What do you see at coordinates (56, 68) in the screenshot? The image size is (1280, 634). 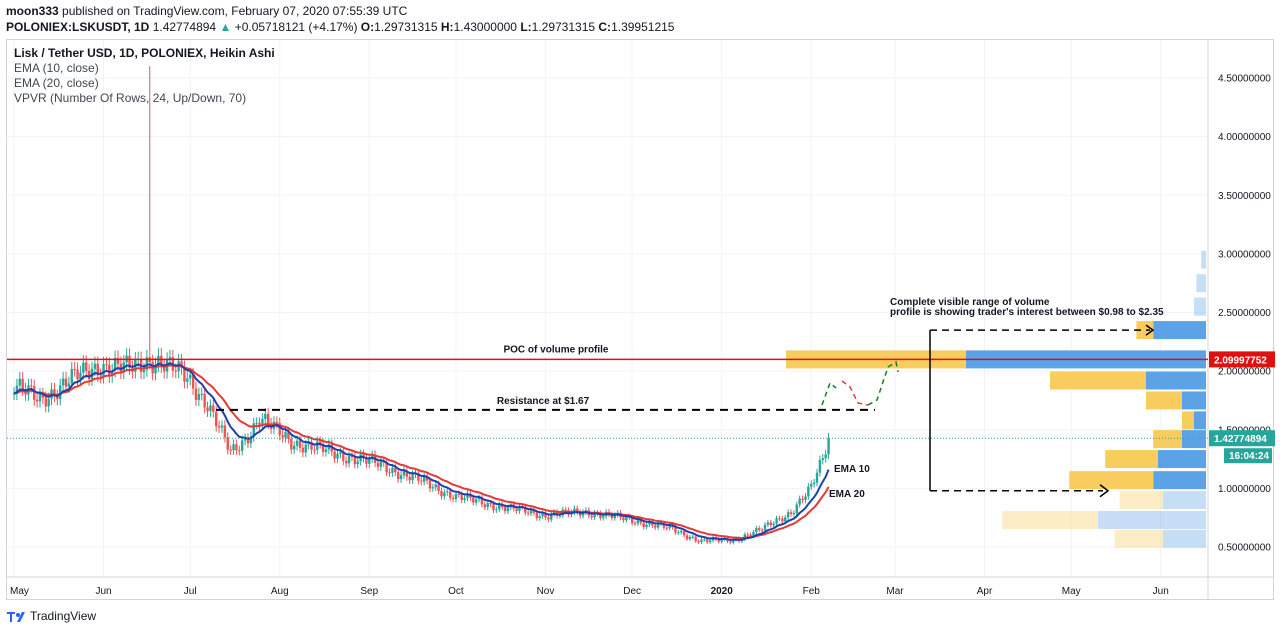 I see `legend-ema10: EMA (10, close)` at bounding box center [56, 68].